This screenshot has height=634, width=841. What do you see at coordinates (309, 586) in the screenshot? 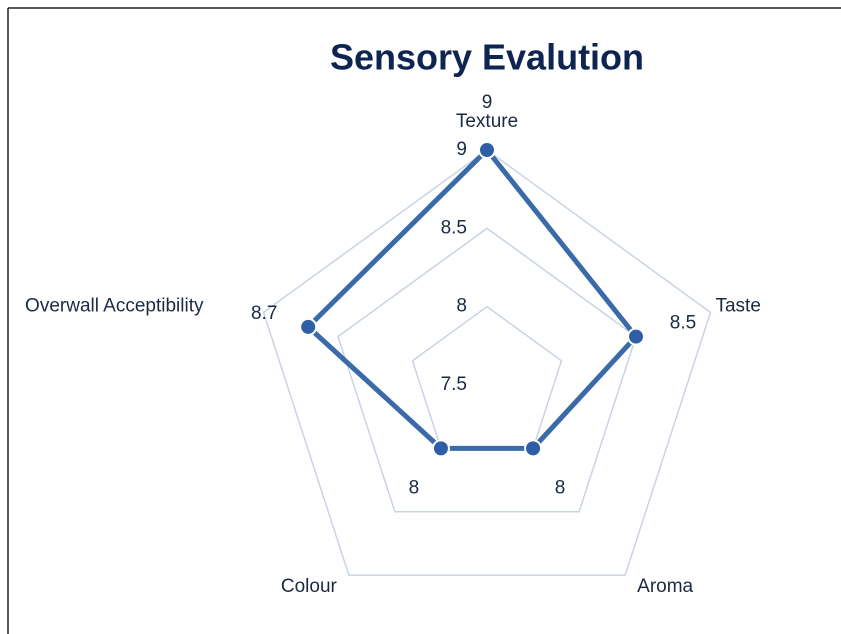
I see `category-label: Colour` at bounding box center [309, 586].